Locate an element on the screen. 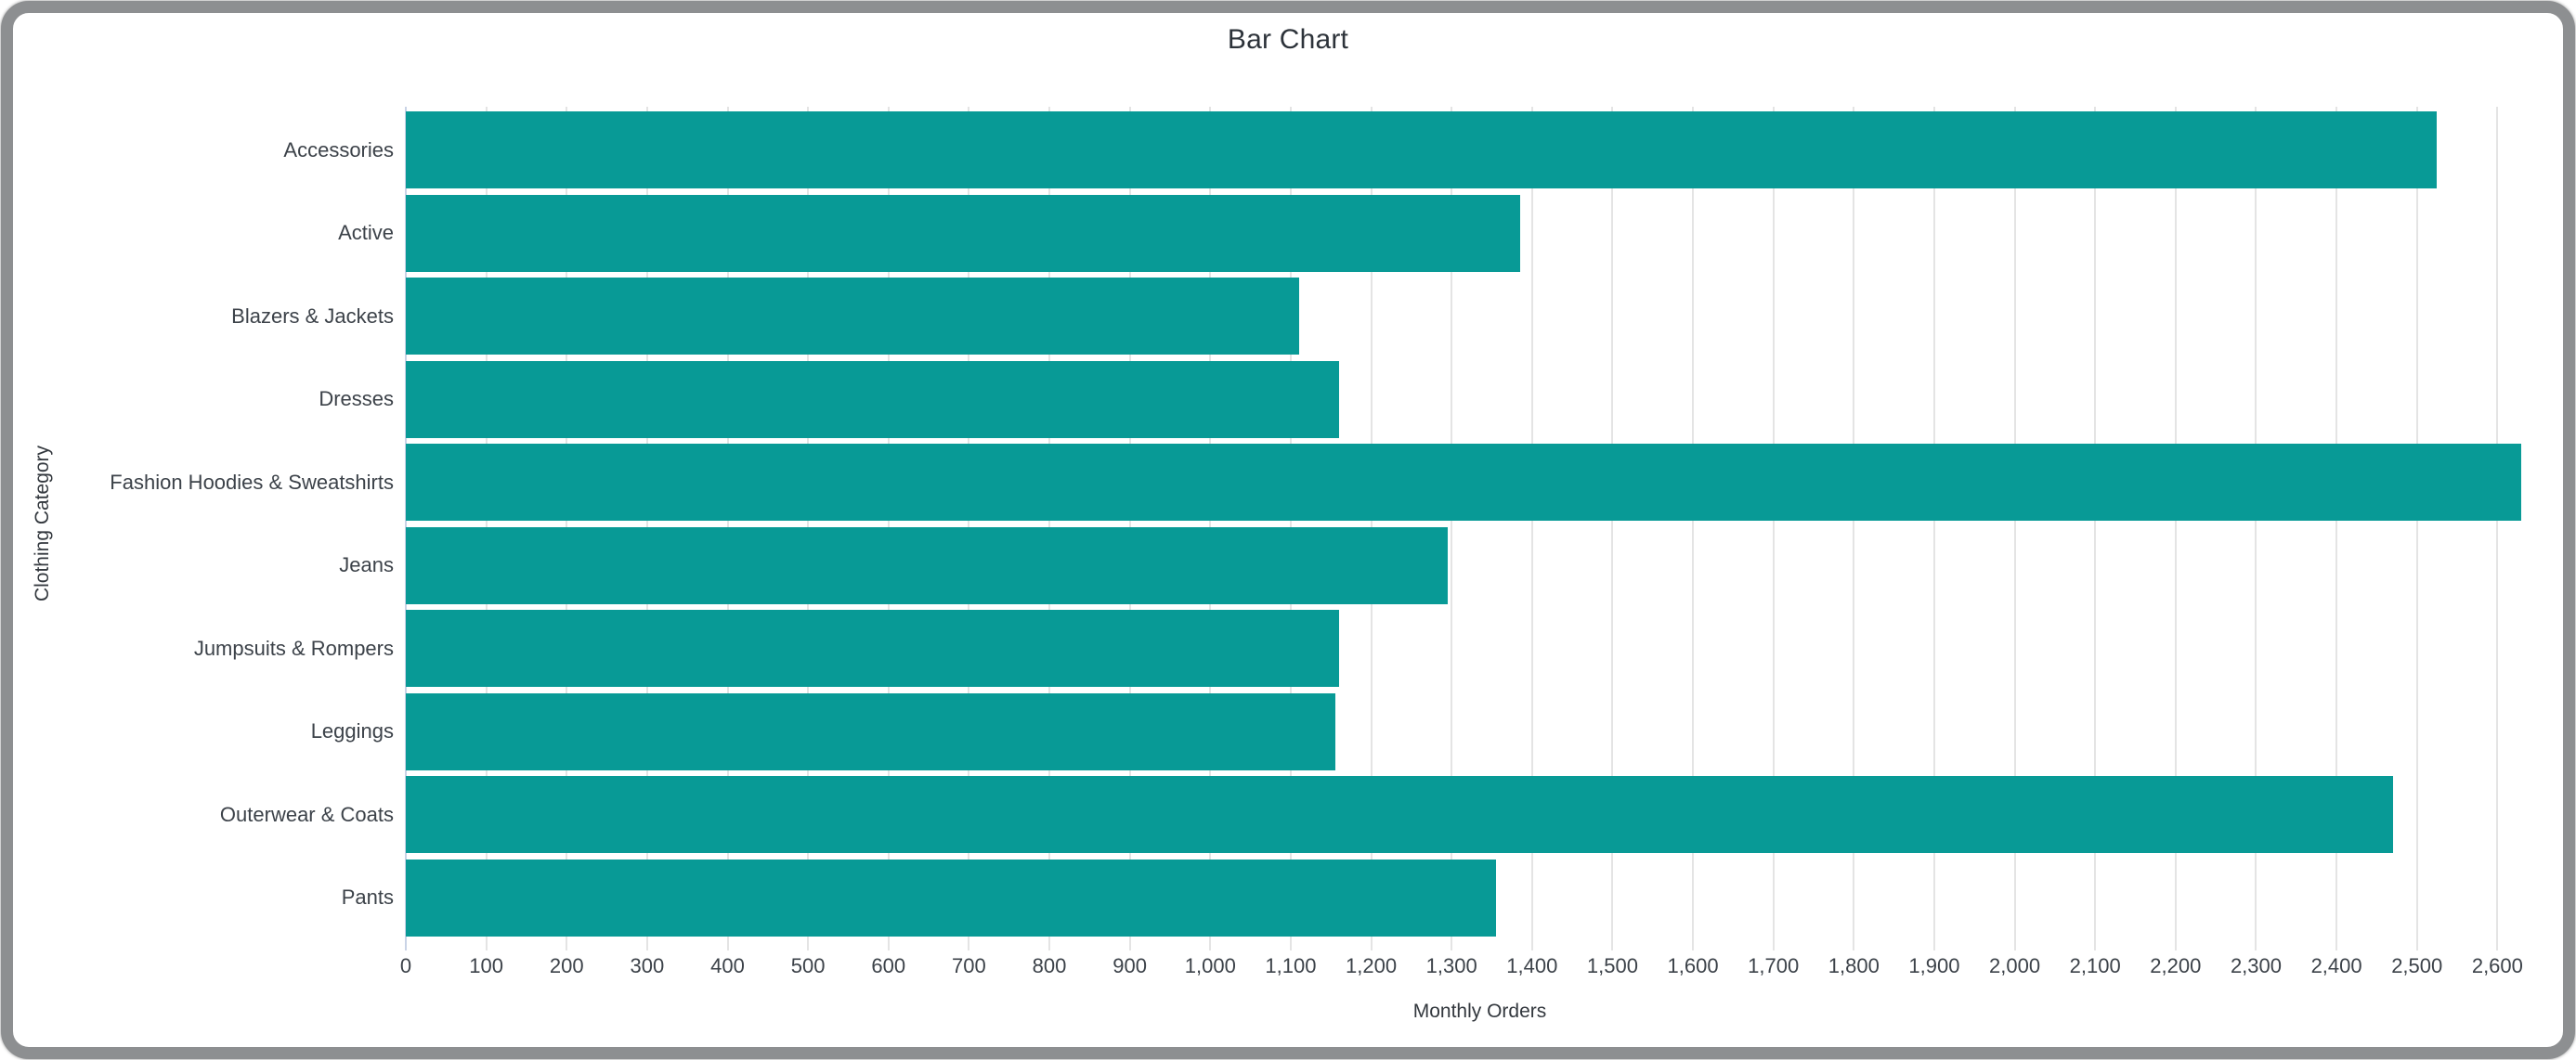  bar-pants is located at coordinates (951, 898).